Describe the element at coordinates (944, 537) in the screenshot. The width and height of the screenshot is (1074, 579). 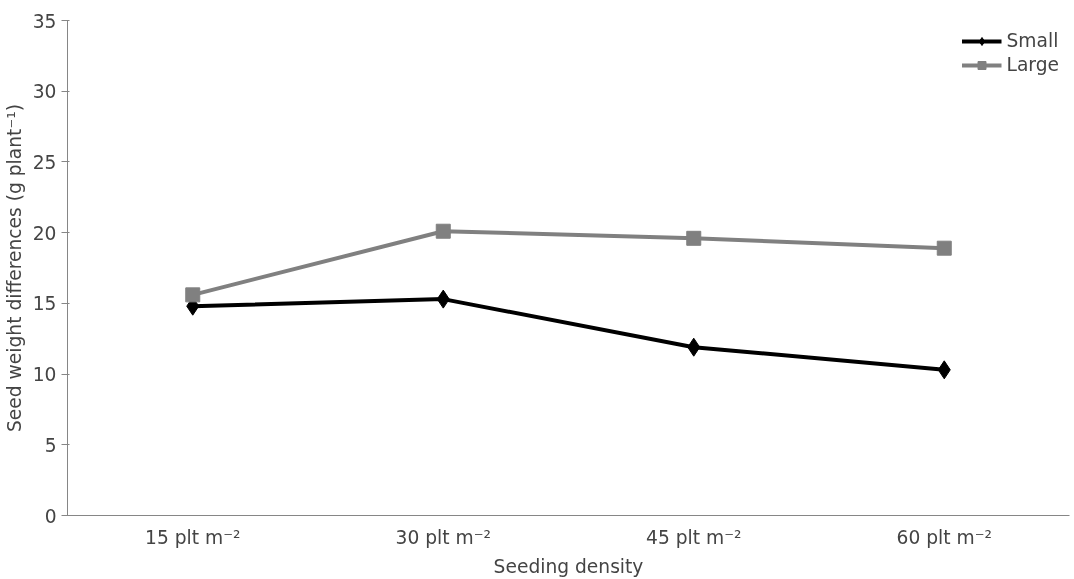
I see `x-tick-label: 60 plt m⁻²` at that location.